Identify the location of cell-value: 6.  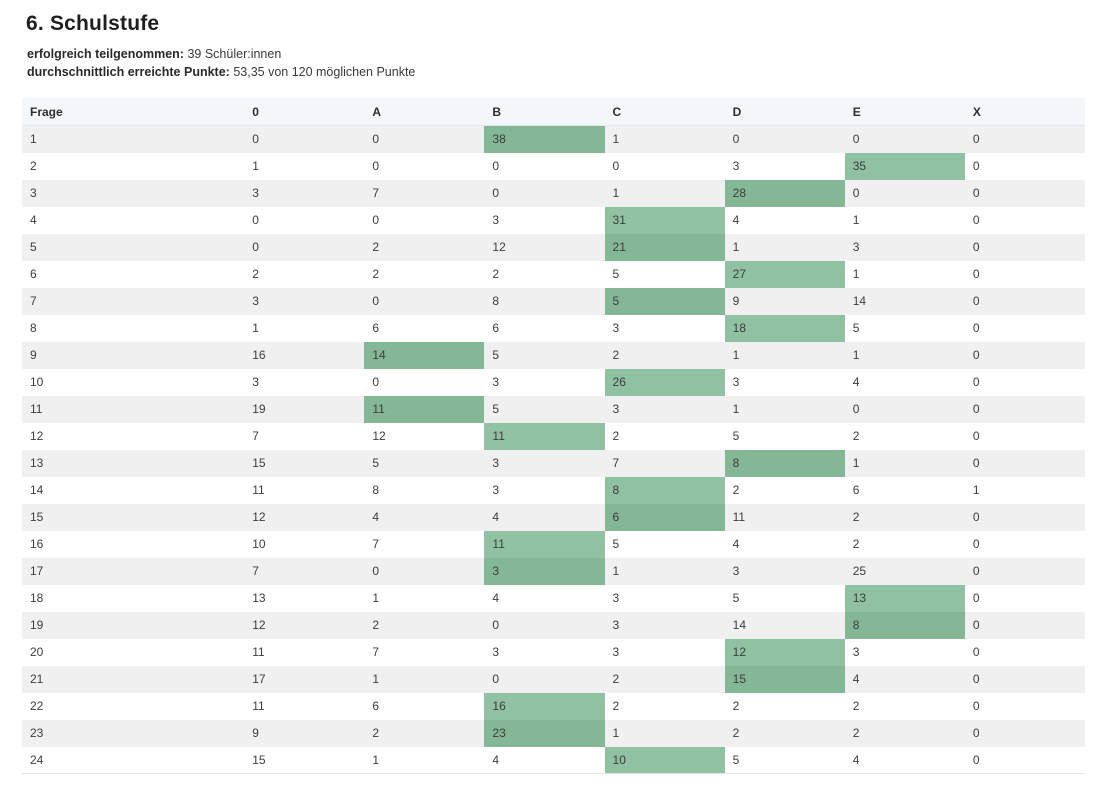
(375, 706).